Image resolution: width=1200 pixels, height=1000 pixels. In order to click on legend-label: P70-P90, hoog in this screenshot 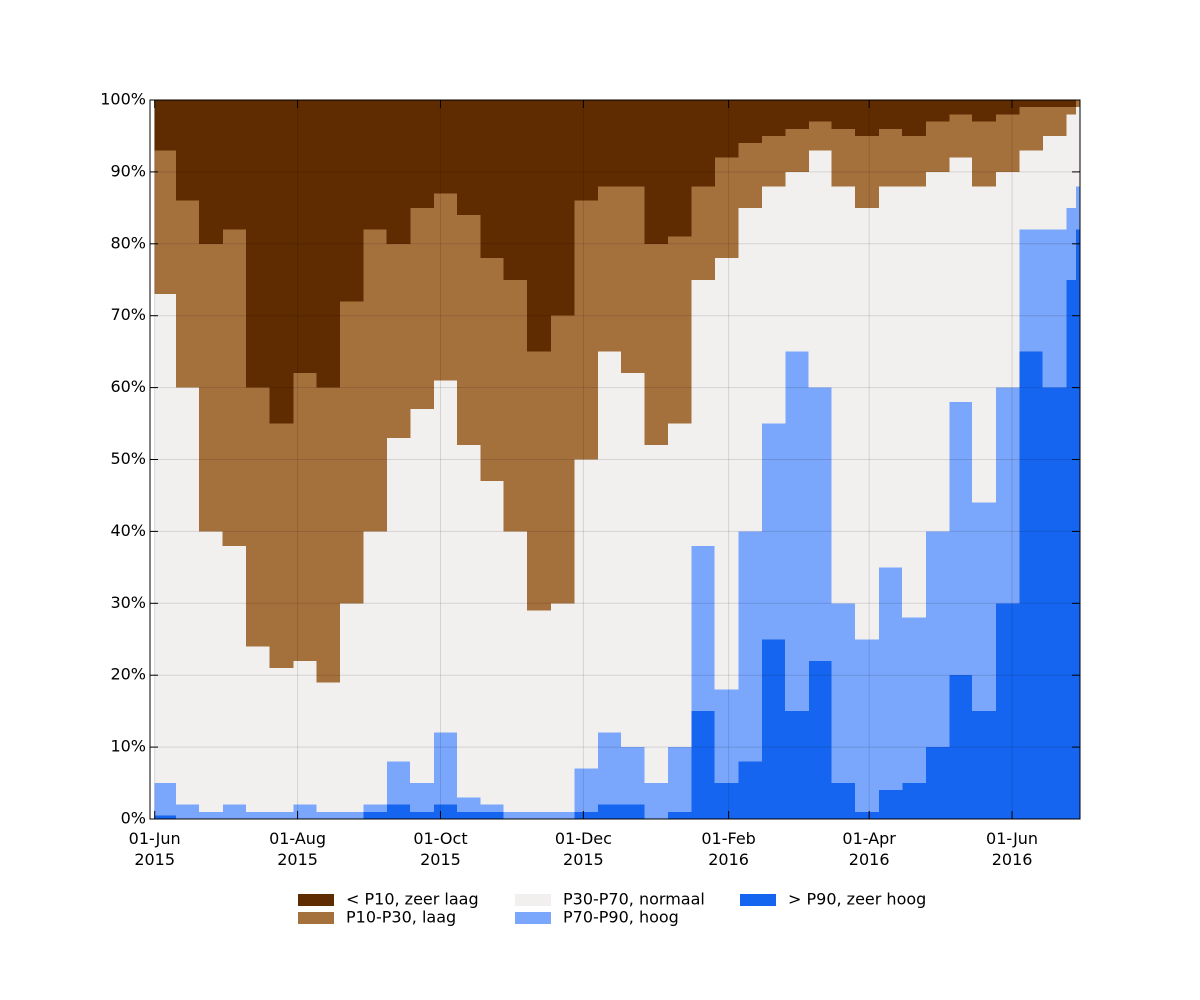, I will do `click(621, 917)`.